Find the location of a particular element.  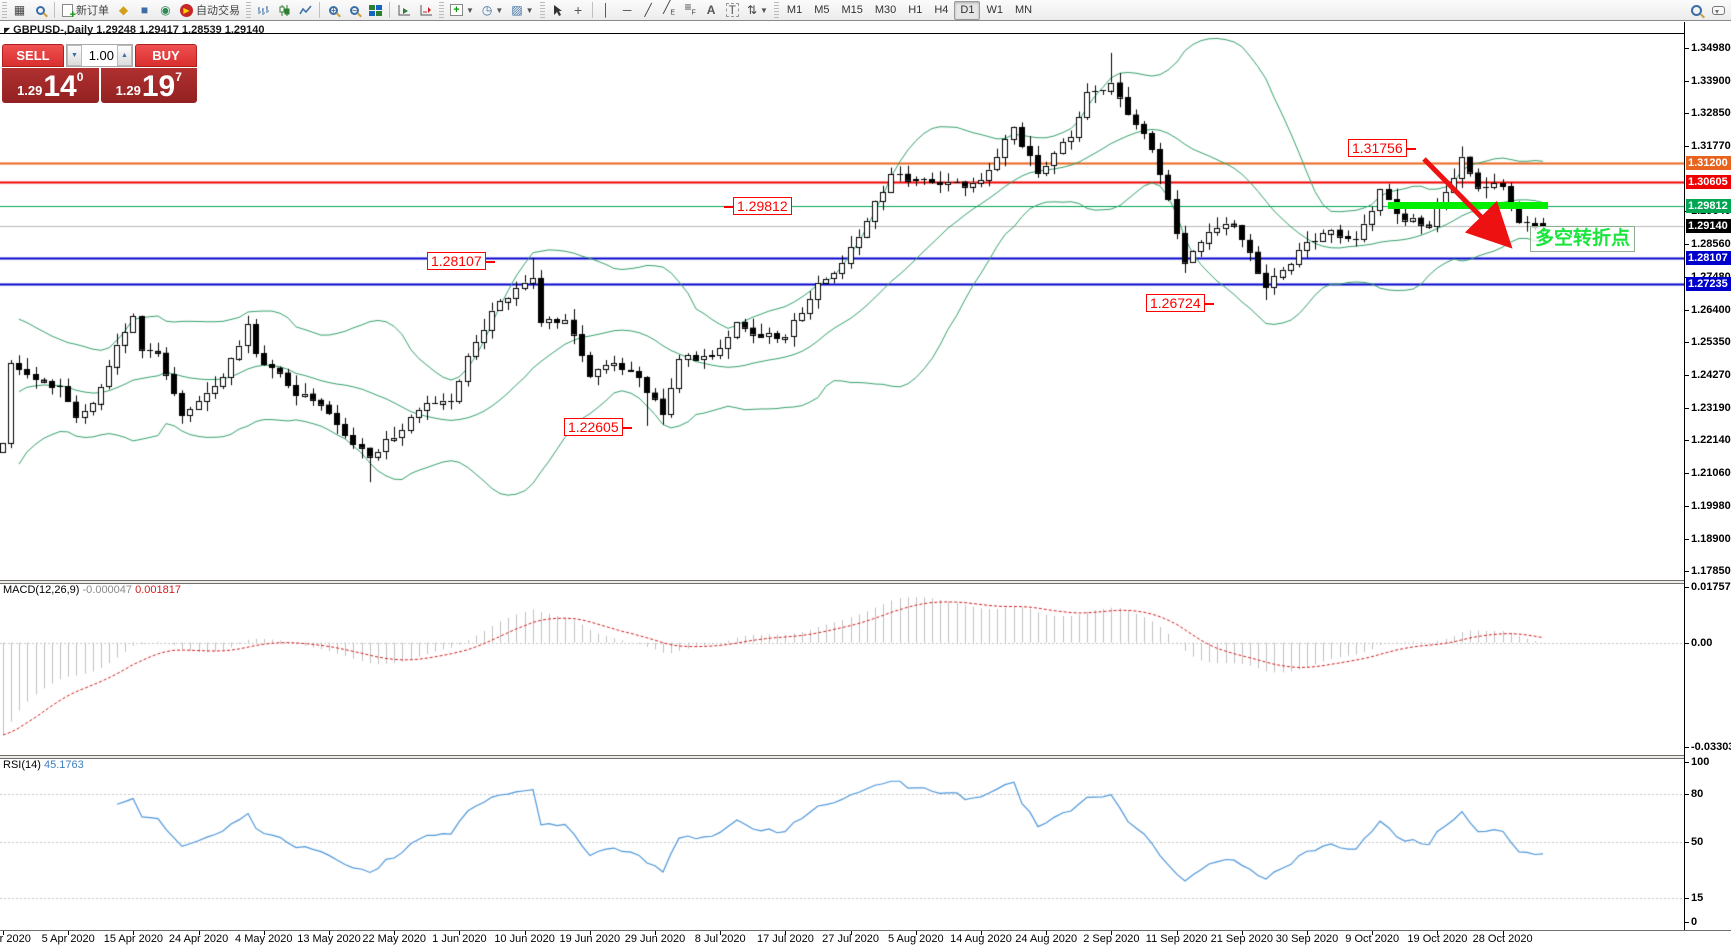

rsi-tick: 15 is located at coordinates (1697, 898).